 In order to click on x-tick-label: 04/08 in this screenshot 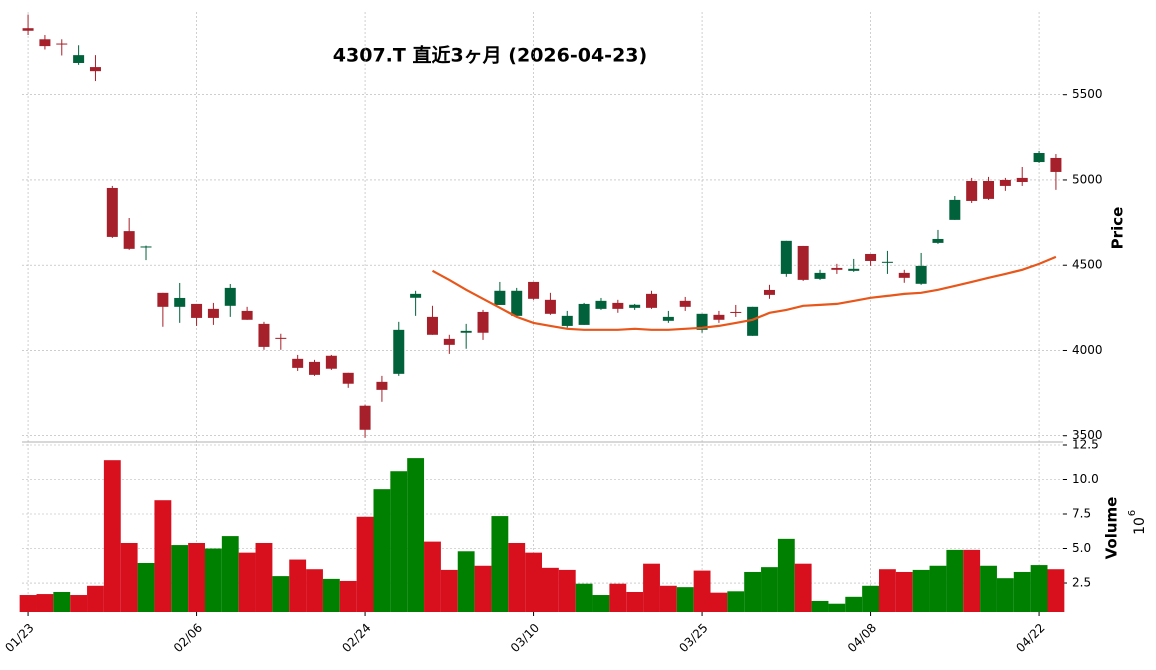, I will do `click(862, 638)`.